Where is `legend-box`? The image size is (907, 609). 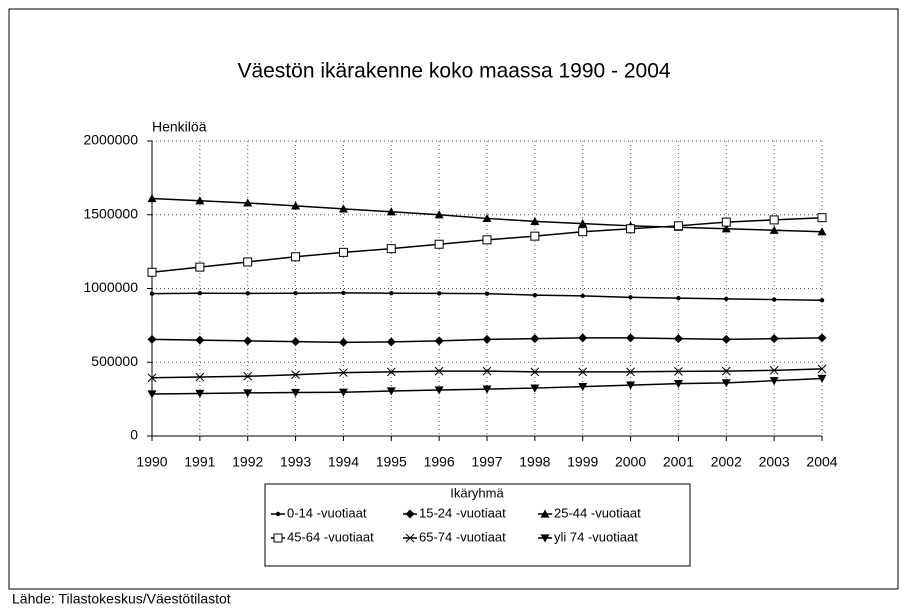 legend-box is located at coordinates (477, 525).